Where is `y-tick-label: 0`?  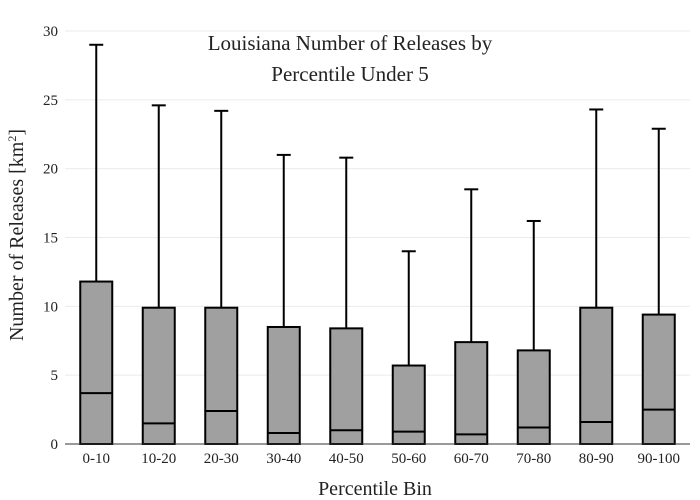 y-tick-label: 0 is located at coordinates (55, 445).